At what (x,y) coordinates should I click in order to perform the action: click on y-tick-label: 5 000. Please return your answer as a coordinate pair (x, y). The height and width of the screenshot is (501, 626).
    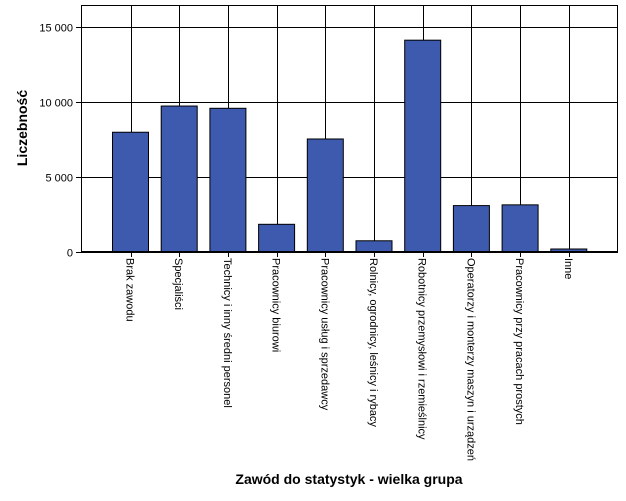
    Looking at the image, I should click on (59, 179).